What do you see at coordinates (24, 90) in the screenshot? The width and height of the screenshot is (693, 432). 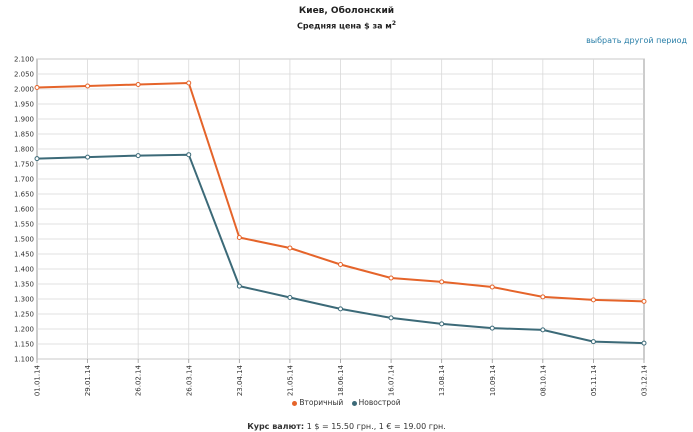 I see `y-tick-label: 2.000` at bounding box center [24, 90].